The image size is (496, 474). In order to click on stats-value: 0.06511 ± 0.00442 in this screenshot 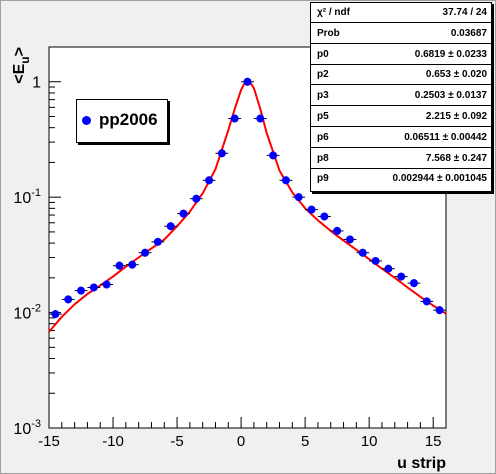, I will do `click(445, 137)`.